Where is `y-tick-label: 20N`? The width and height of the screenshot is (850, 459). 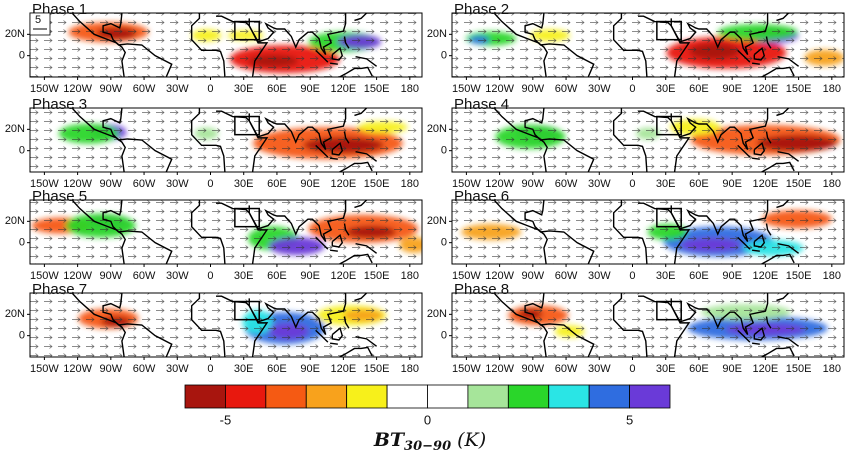 y-tick-label: 20N is located at coordinates (15, 314).